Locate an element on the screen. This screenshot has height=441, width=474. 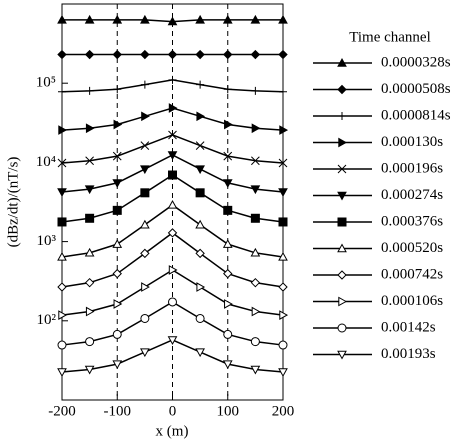
x-tick-label: -200 is located at coordinates (62, 411).